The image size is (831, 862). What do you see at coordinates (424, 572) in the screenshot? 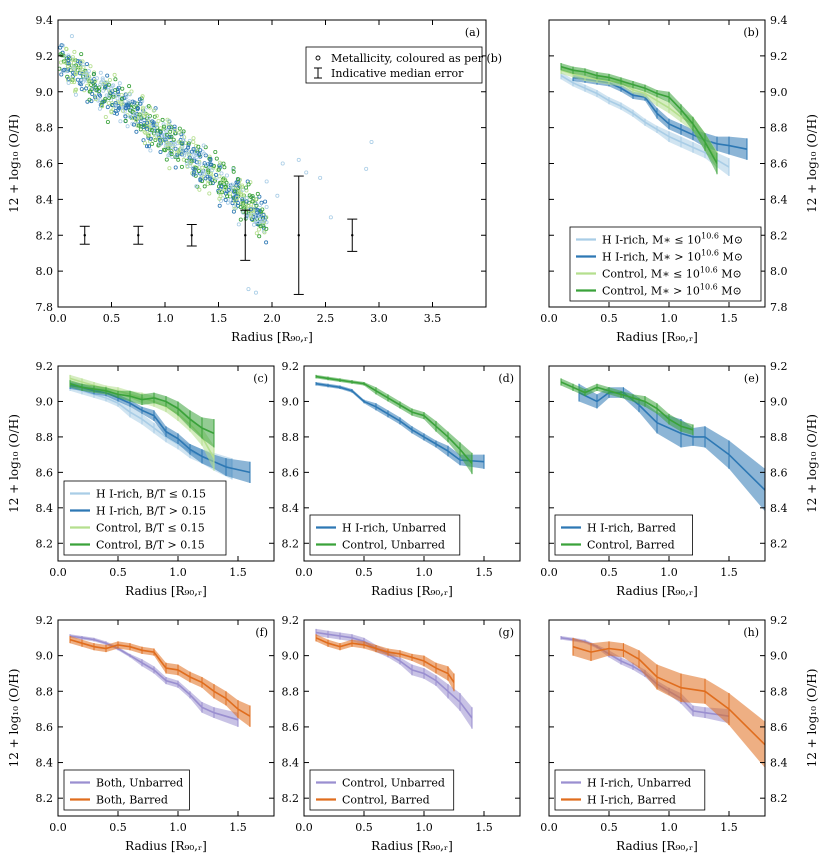
I see `x-tick-label: 1.0` at bounding box center [424, 572].